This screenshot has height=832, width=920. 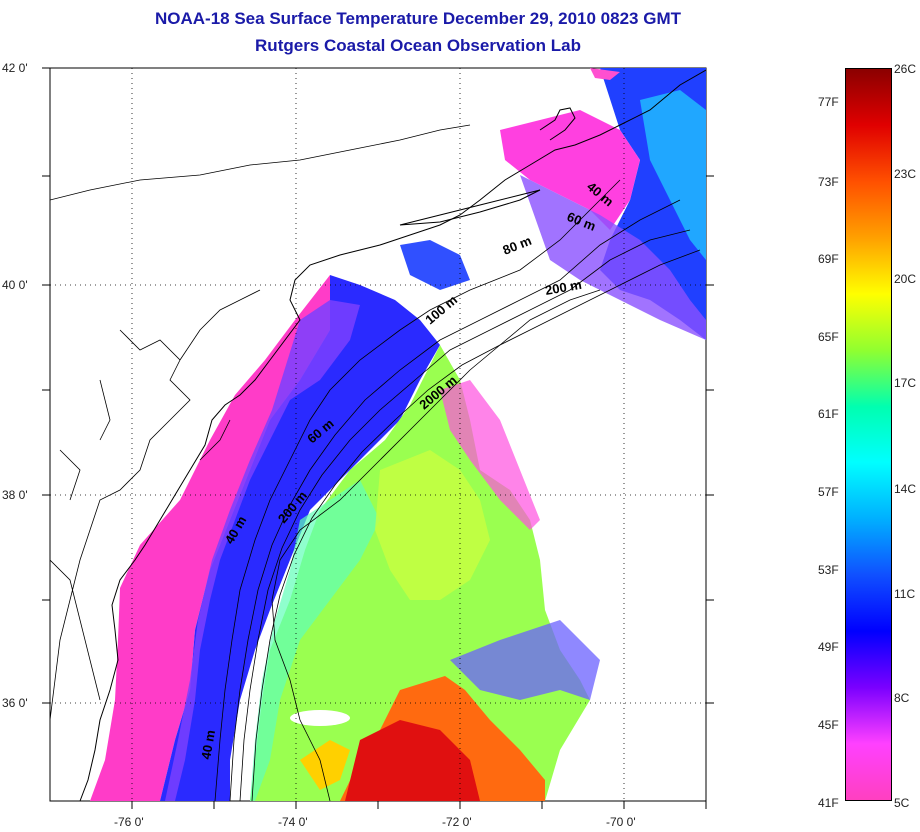 What do you see at coordinates (905, 174) in the screenshot?
I see `colorbar-c-label: 23C` at bounding box center [905, 174].